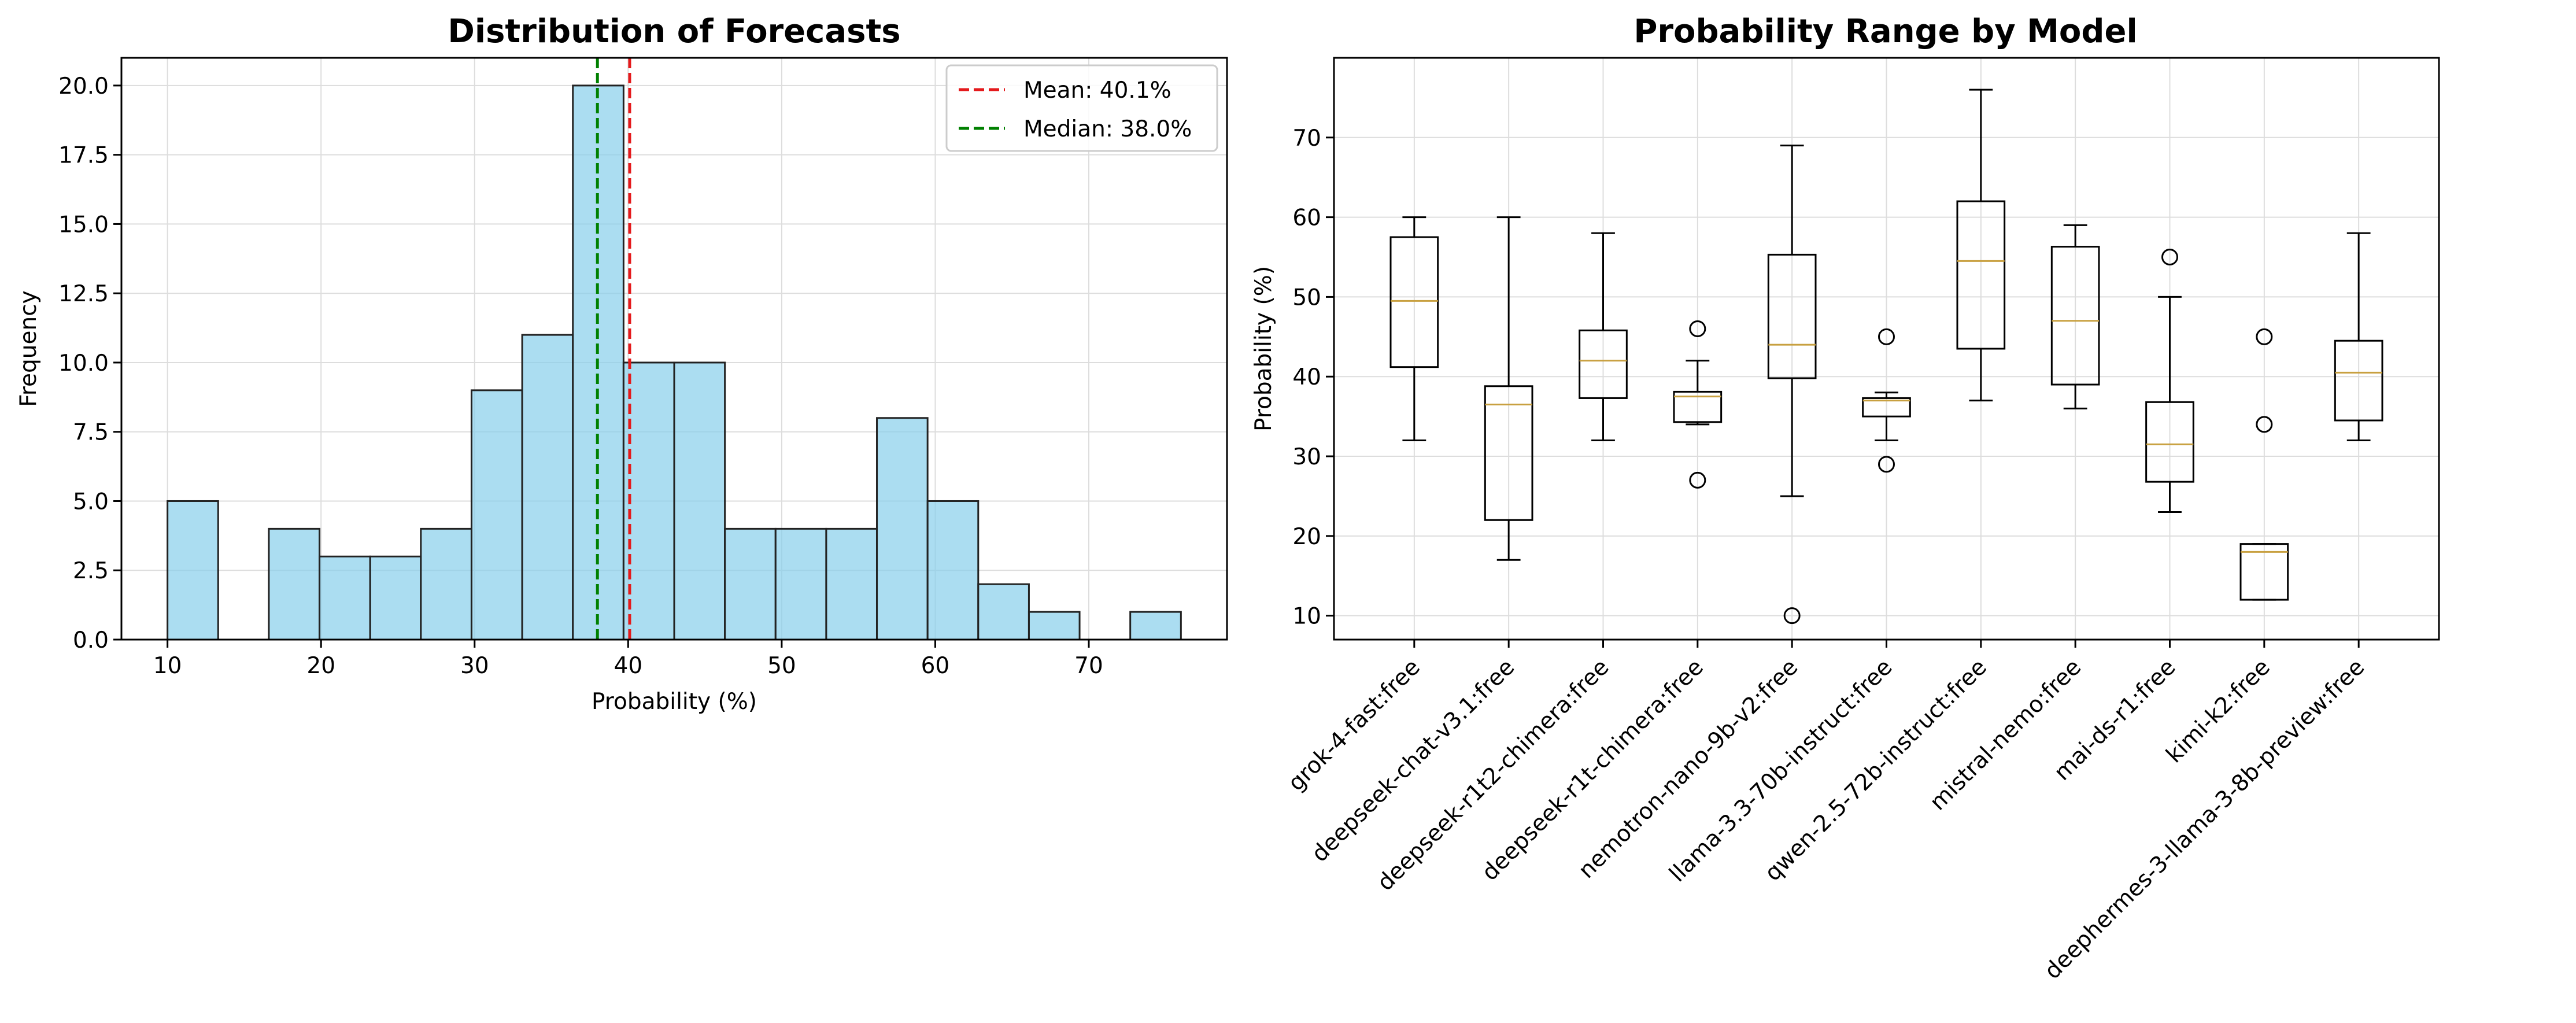  What do you see at coordinates (674, 31) in the screenshot?
I see `histogram-title: Distribution of Forecasts` at bounding box center [674, 31].